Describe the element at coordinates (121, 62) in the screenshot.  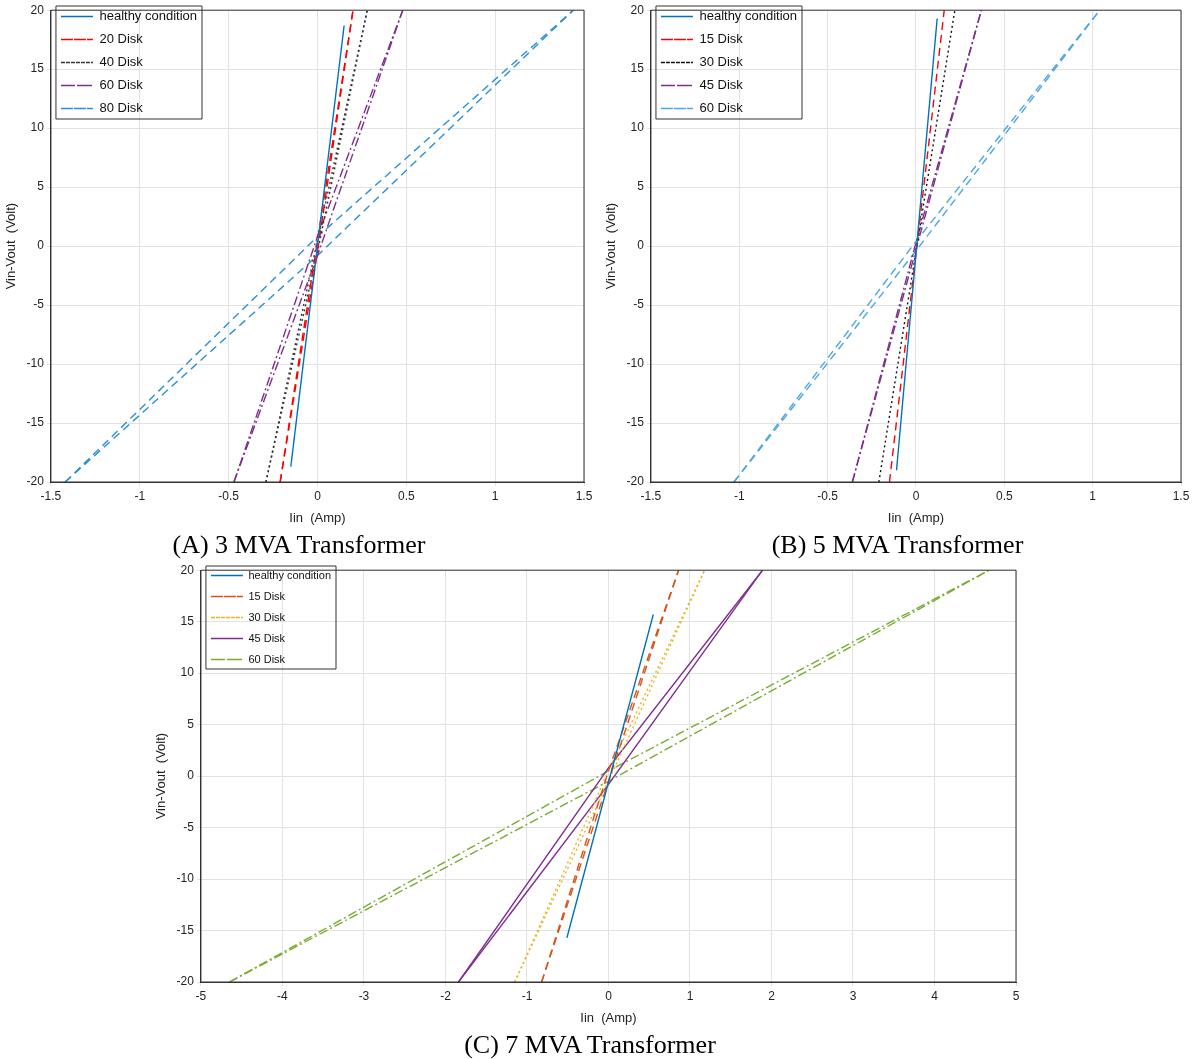
I see `legend-label: 40 Disk` at that location.